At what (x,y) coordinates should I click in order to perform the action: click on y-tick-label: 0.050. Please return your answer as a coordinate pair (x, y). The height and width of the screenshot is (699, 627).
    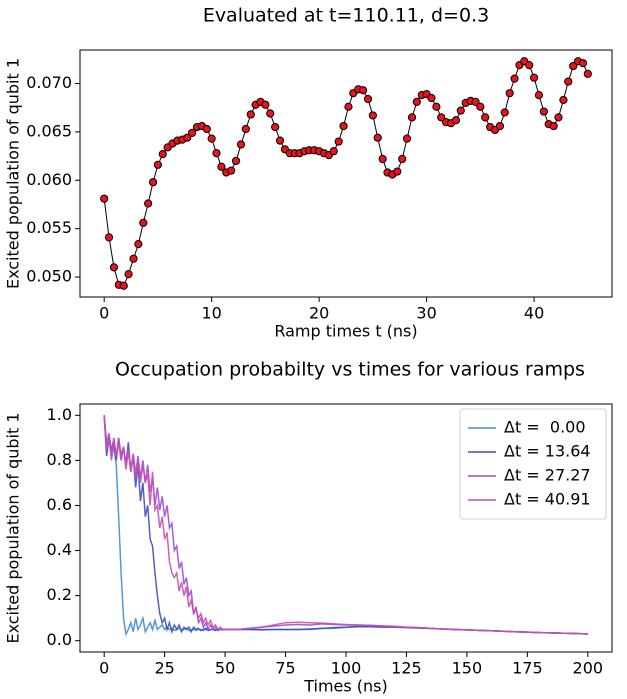
    Looking at the image, I should click on (49, 276).